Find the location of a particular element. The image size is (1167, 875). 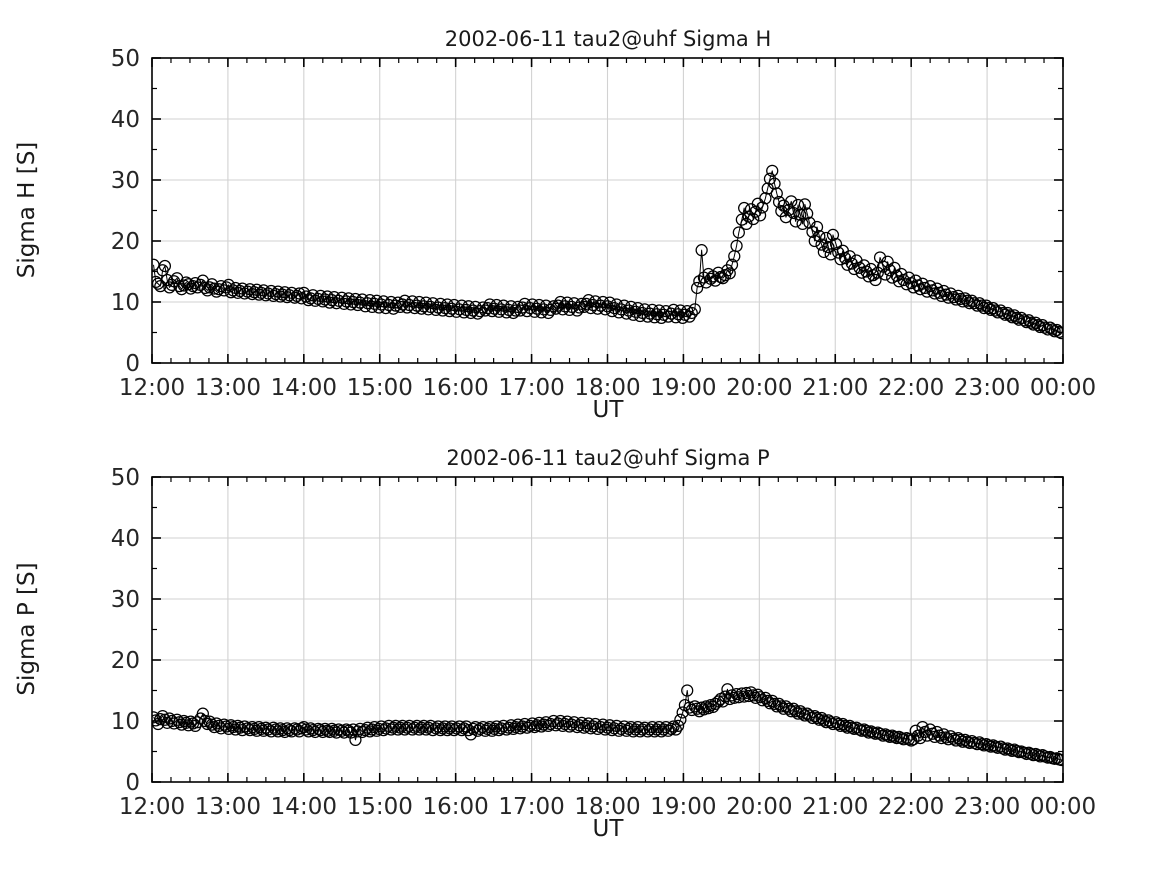

x-axis-label-p: UT is located at coordinates (609, 829).